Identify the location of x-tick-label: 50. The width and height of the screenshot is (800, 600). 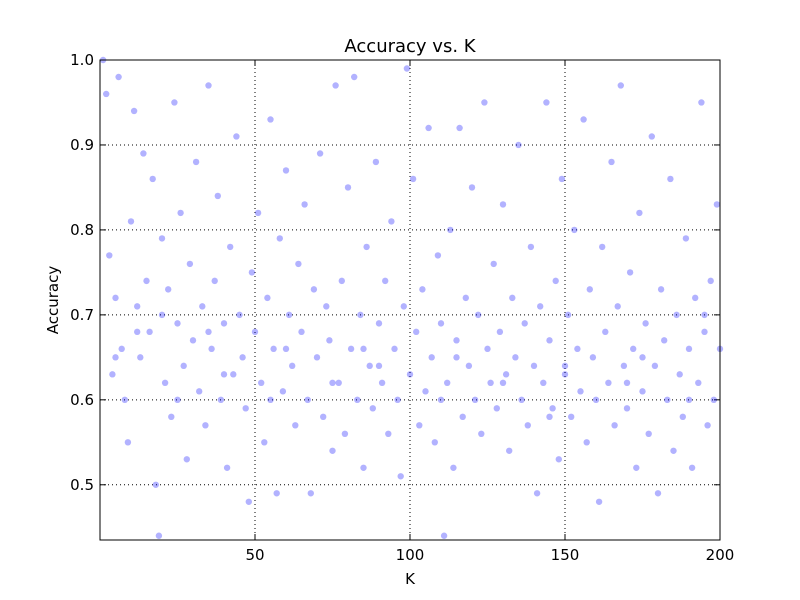
(254, 555).